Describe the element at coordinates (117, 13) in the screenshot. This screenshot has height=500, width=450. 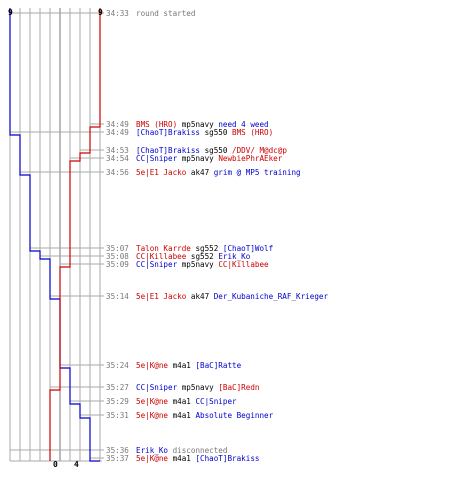
I see `event-timestamp: 34:33` at that location.